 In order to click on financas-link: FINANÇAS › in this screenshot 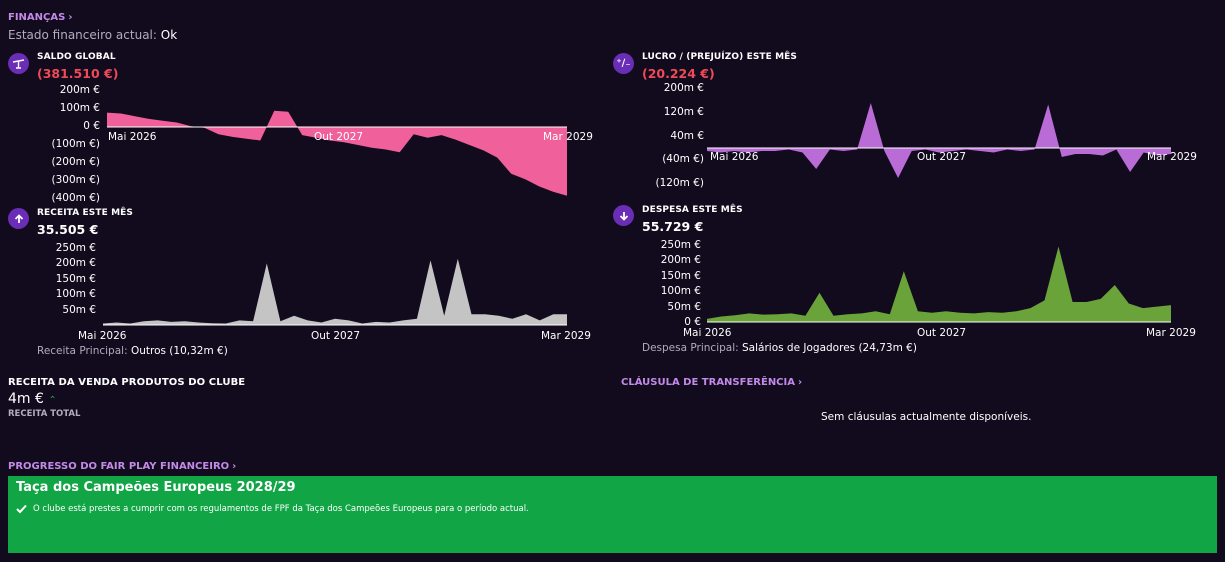, I will do `click(40, 17)`.